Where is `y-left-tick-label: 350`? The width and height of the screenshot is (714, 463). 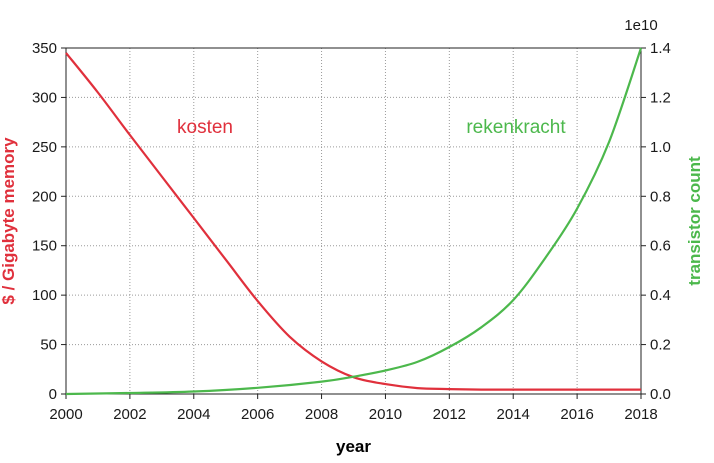
y-left-tick-label: 350 is located at coordinates (44, 48).